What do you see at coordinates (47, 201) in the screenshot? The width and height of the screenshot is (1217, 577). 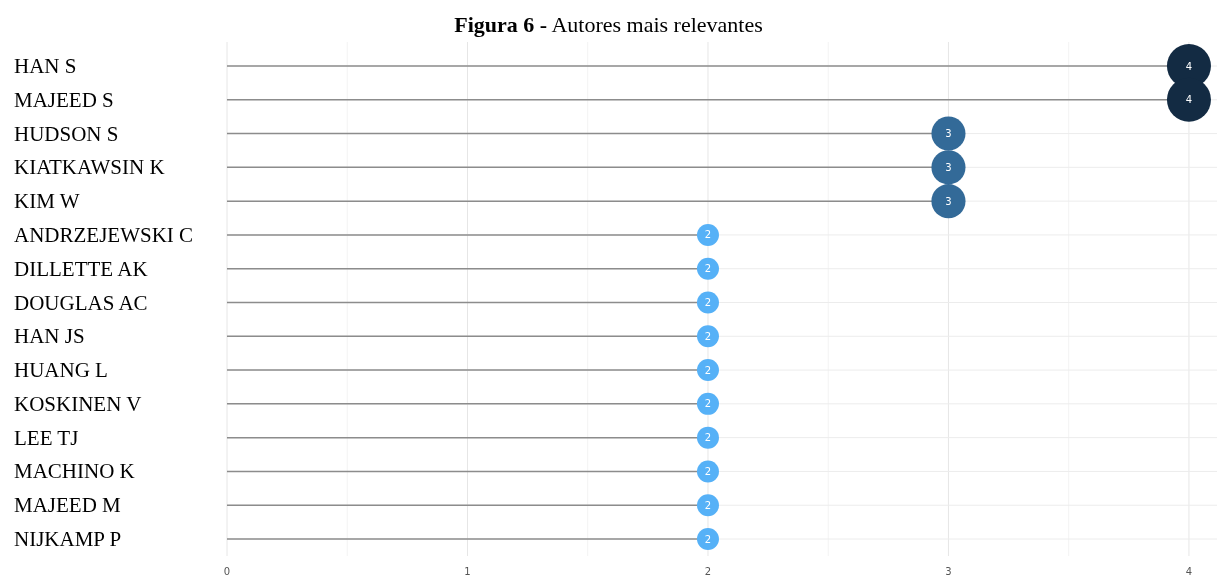 I see `y-tick-label: KIM W` at bounding box center [47, 201].